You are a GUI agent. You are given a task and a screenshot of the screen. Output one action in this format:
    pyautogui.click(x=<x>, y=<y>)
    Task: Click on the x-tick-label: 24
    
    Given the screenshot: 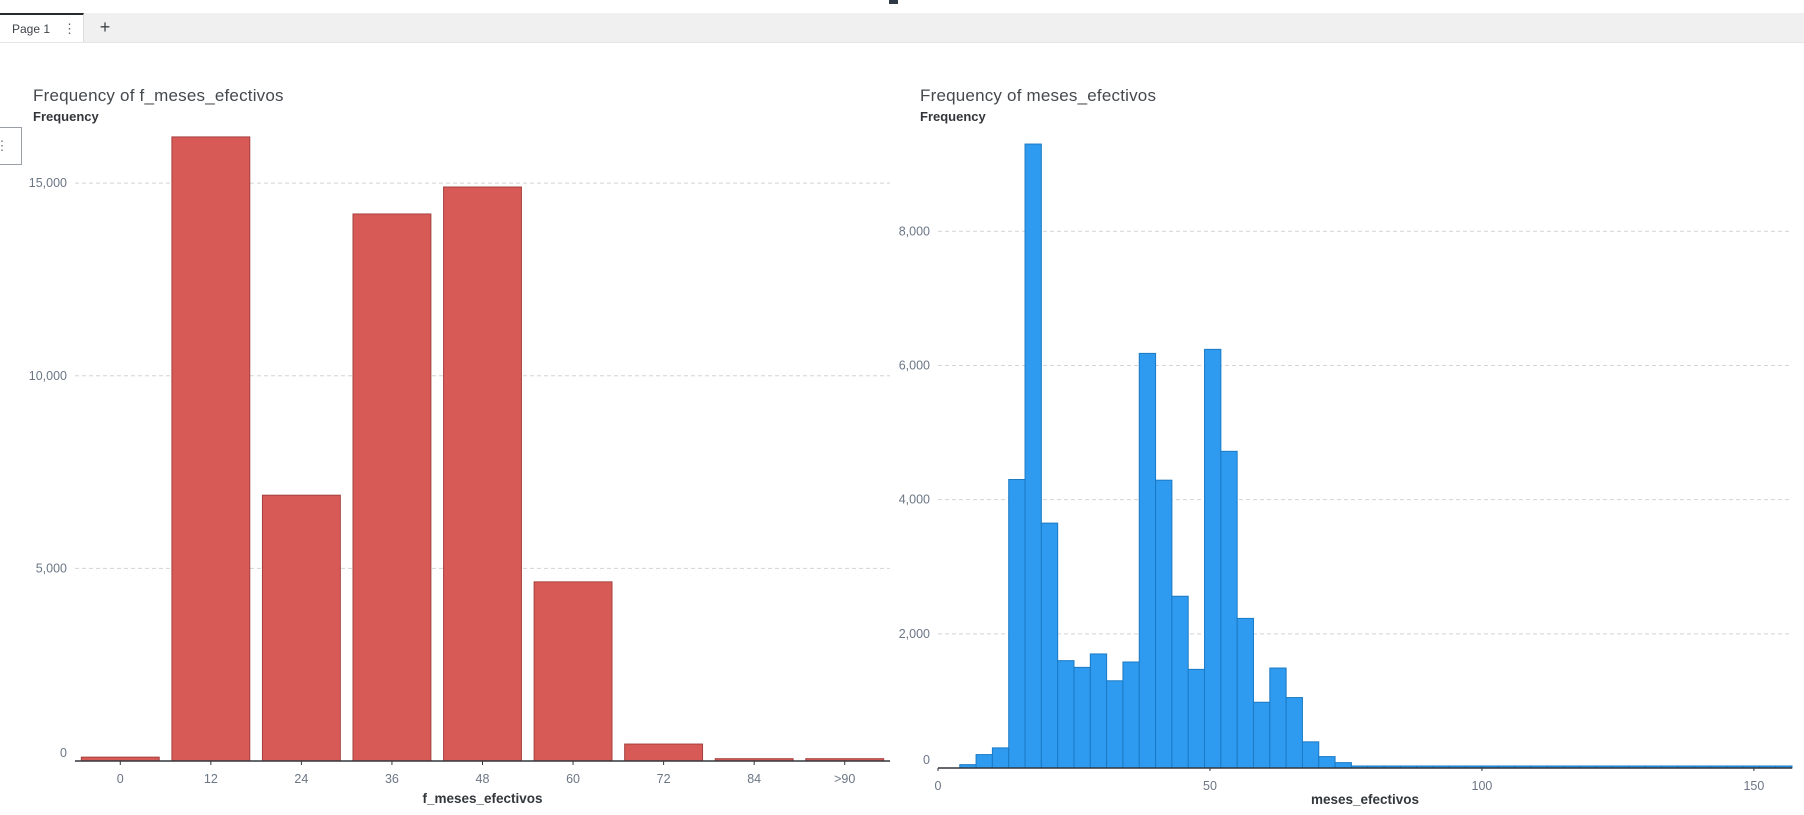 What is the action you would take?
    pyautogui.click(x=301, y=779)
    